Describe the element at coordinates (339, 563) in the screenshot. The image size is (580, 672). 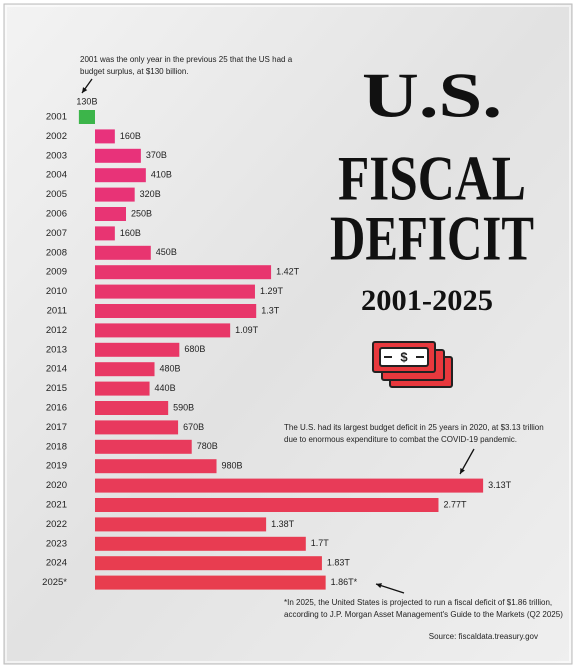
I see `value-label: 1.83T` at that location.